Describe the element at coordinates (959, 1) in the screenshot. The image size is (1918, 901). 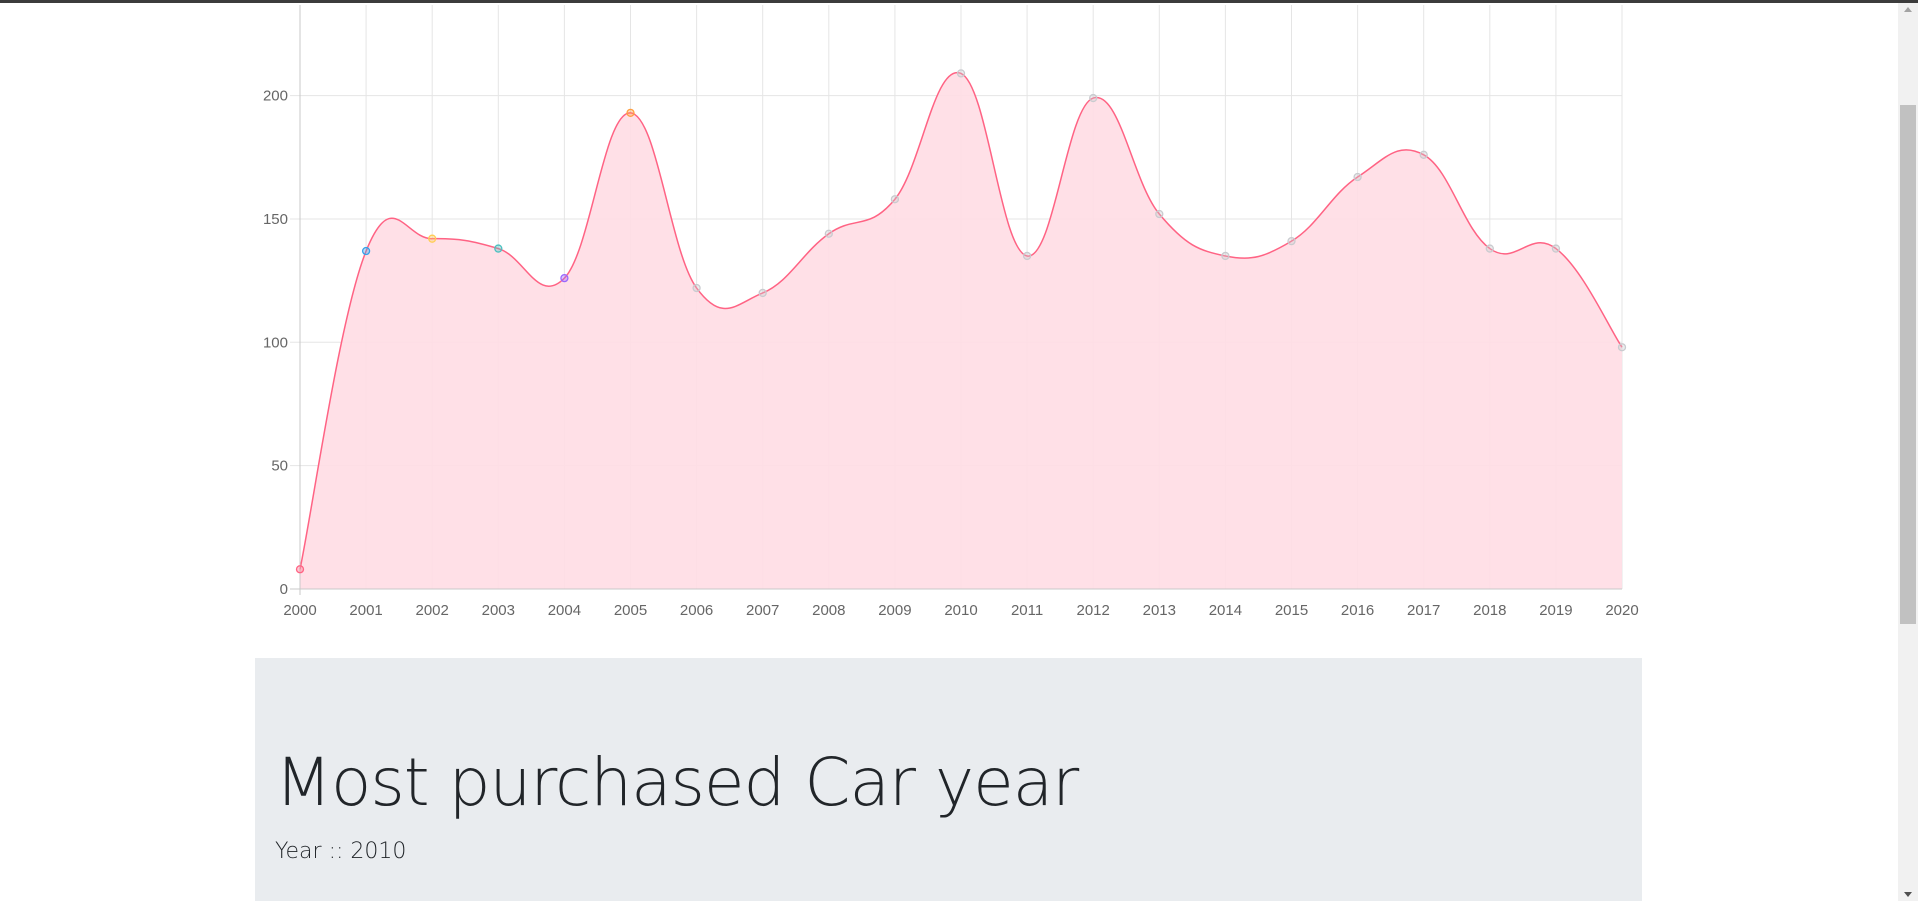
I see `top-border` at that location.